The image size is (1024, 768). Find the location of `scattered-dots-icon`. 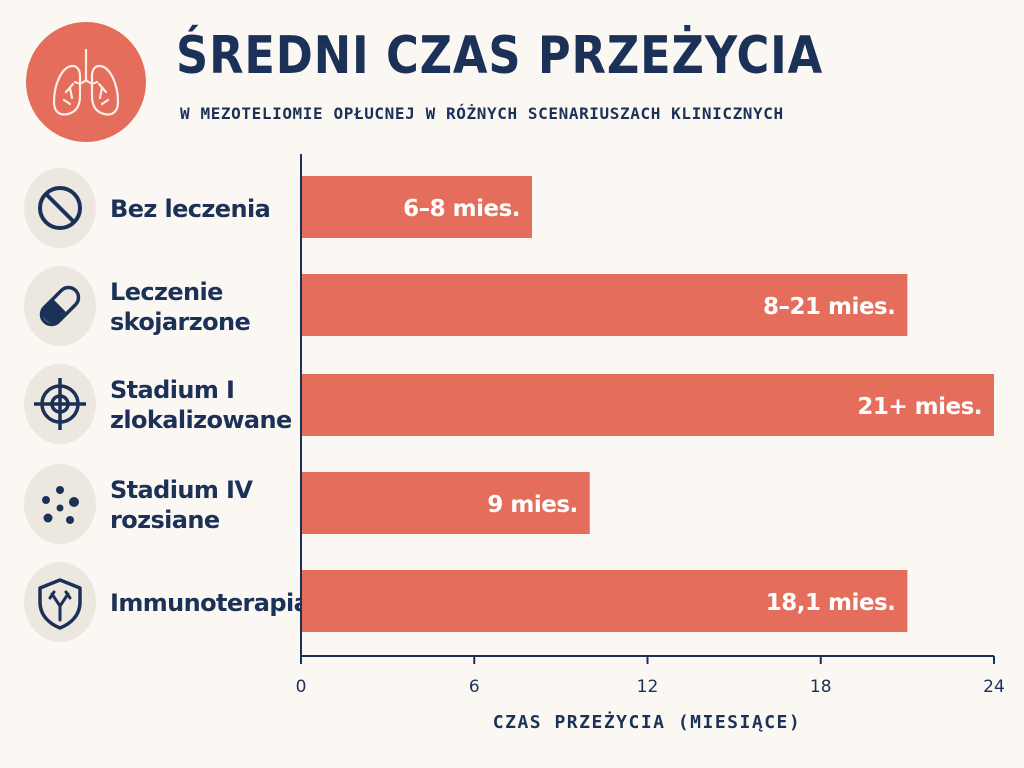

scattered-dots-icon is located at coordinates (60, 505).